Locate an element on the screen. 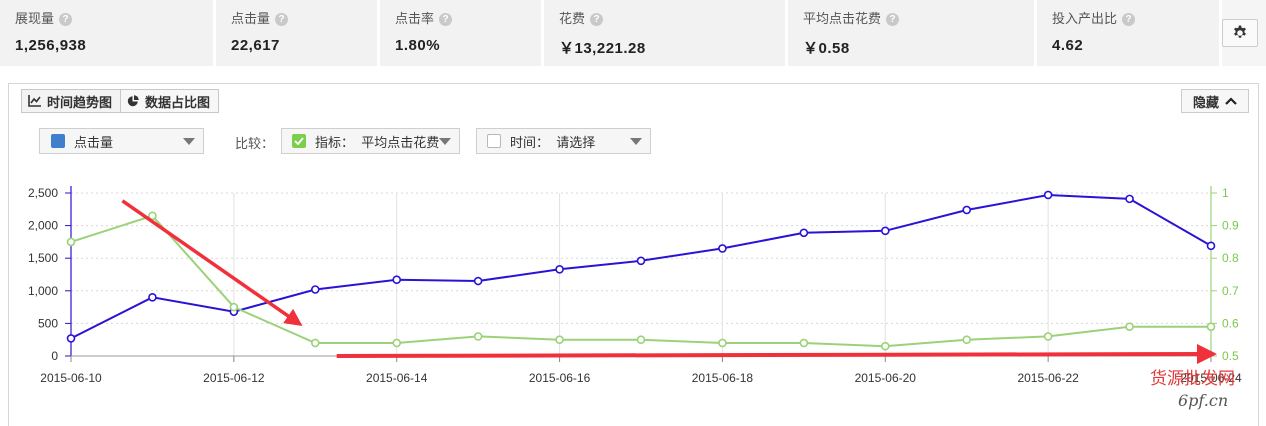  series-color-swatch is located at coordinates (58, 141).